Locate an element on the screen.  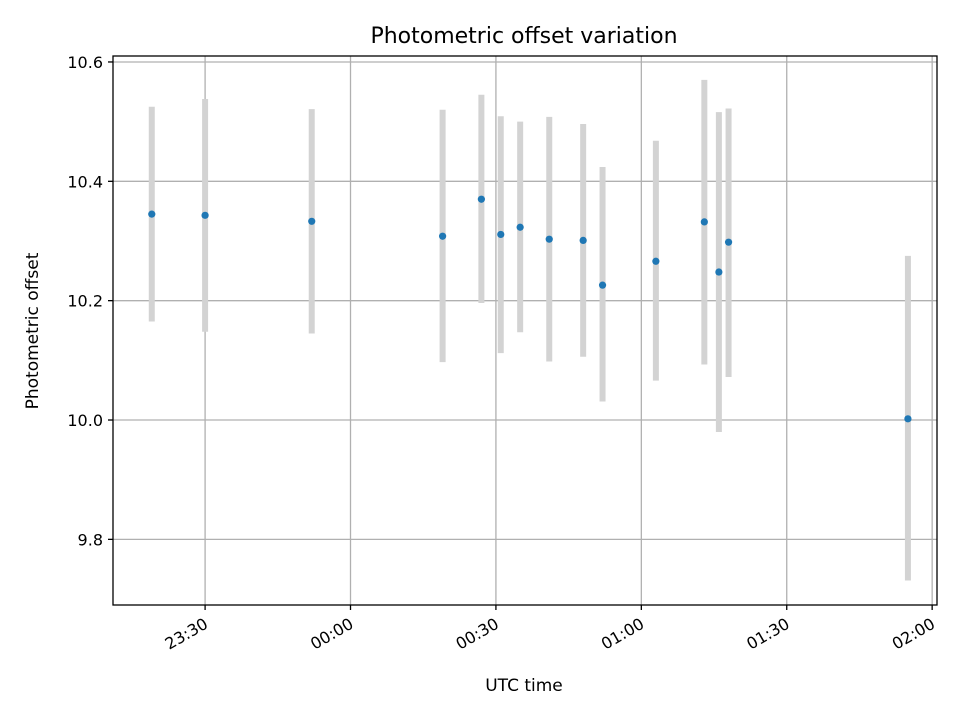
x-axis-label: UTC time is located at coordinates (524, 686).